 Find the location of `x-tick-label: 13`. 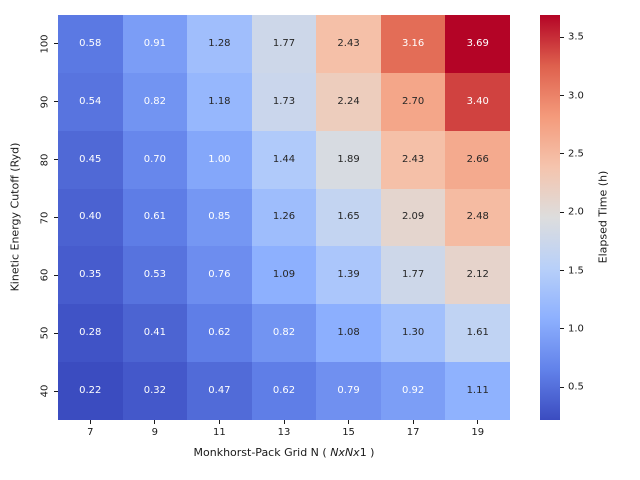

x-tick-label: 13 is located at coordinates (284, 432).